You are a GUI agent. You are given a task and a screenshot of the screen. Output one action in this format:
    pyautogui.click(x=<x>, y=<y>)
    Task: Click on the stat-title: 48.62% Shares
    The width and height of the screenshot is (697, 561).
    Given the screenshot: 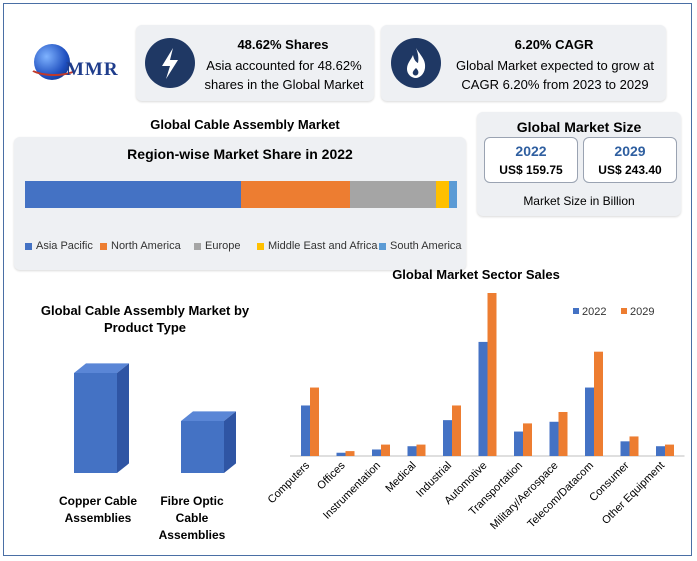 What is the action you would take?
    pyautogui.click(x=283, y=44)
    